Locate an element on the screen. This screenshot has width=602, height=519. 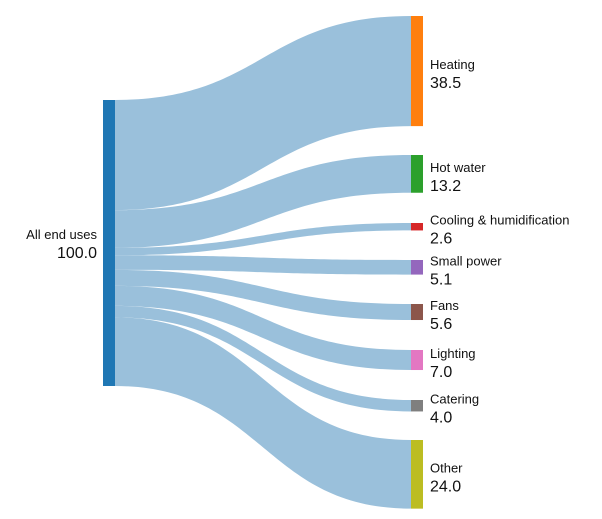
source-value: 100.0 is located at coordinates (77, 253).